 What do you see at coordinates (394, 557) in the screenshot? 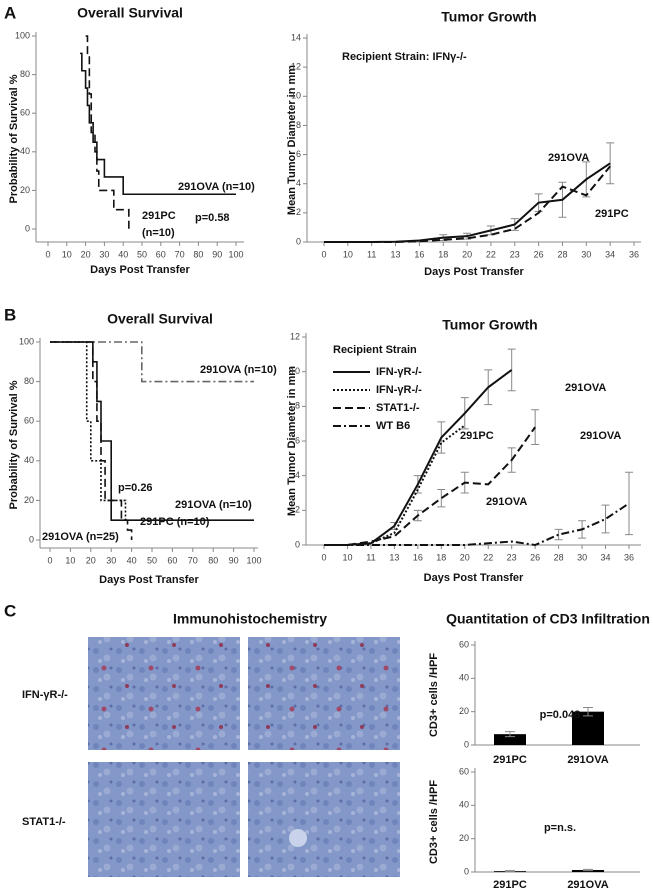
I see `x-tick-label: 13` at bounding box center [394, 557].